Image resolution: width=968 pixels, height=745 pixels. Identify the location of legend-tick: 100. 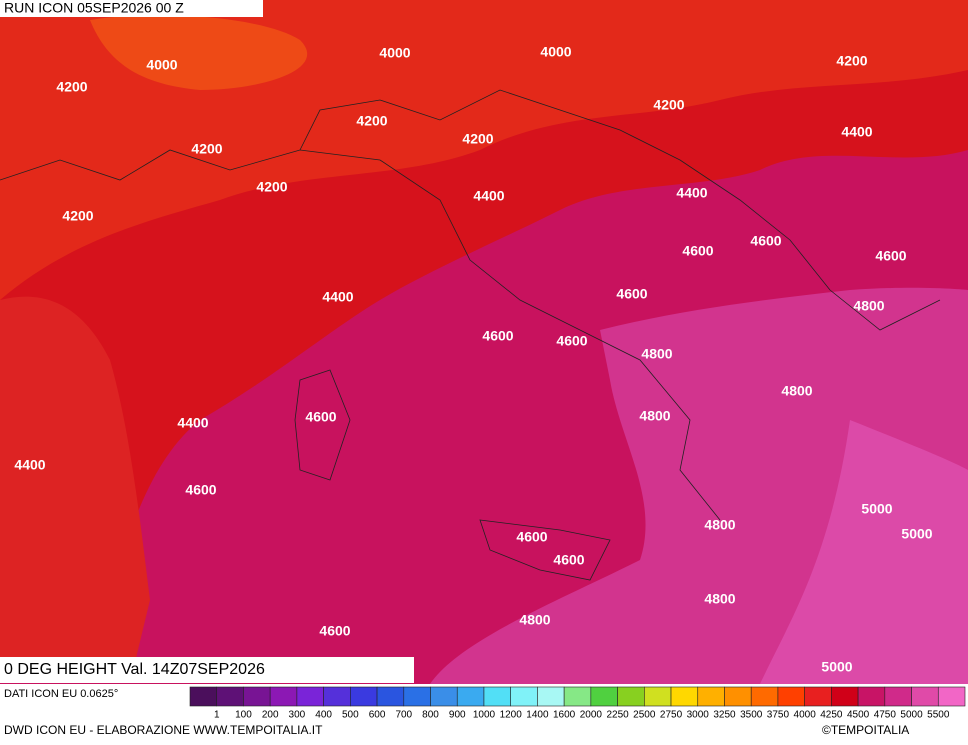
(243, 715).